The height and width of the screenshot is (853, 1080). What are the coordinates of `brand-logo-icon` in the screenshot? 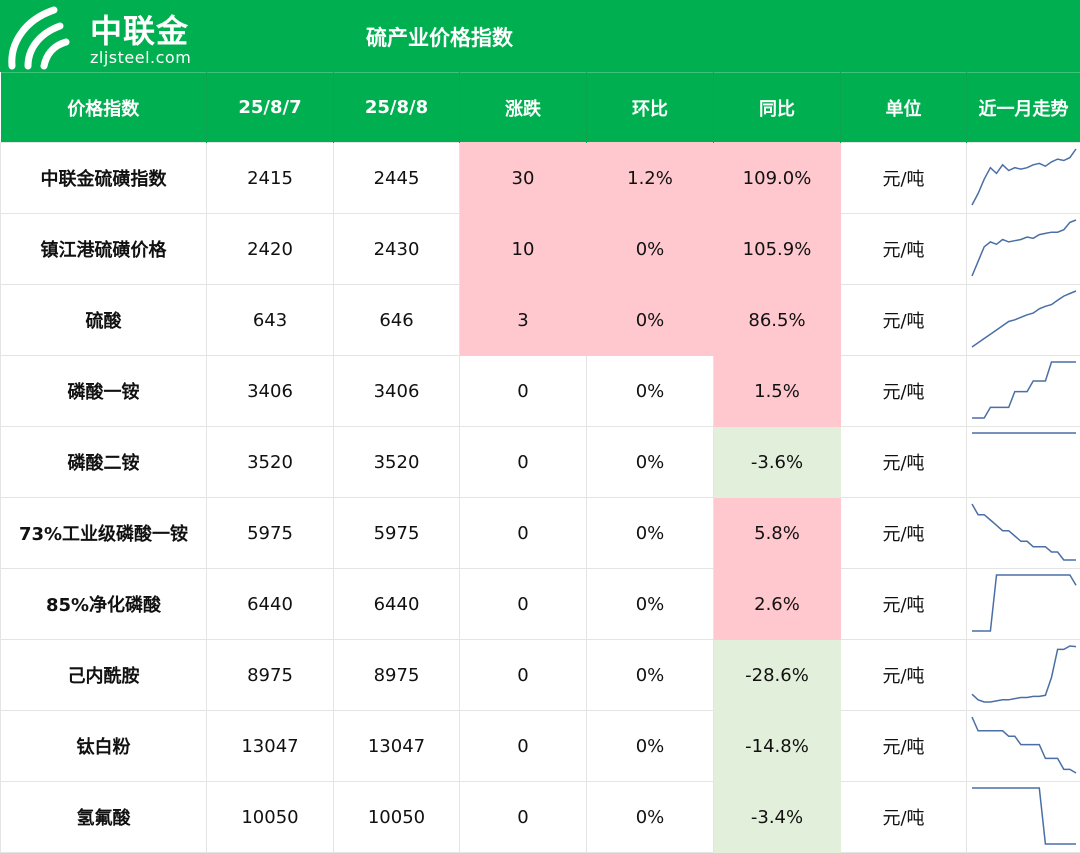 It's located at (41, 37).